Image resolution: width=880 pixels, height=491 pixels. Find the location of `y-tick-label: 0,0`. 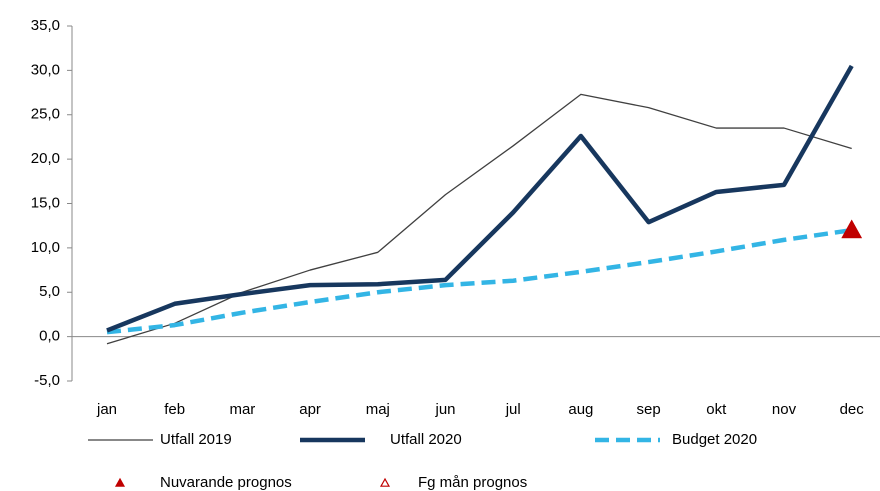

y-tick-label: 0,0 is located at coordinates (49, 336).